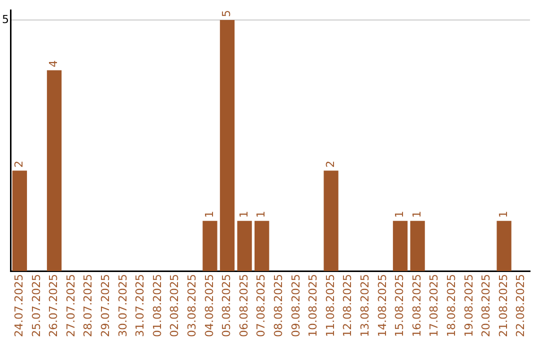 The image size is (540, 340). What do you see at coordinates (88, 306) in the screenshot?
I see `x-tick-label: 28.07.2025` at bounding box center [88, 306].